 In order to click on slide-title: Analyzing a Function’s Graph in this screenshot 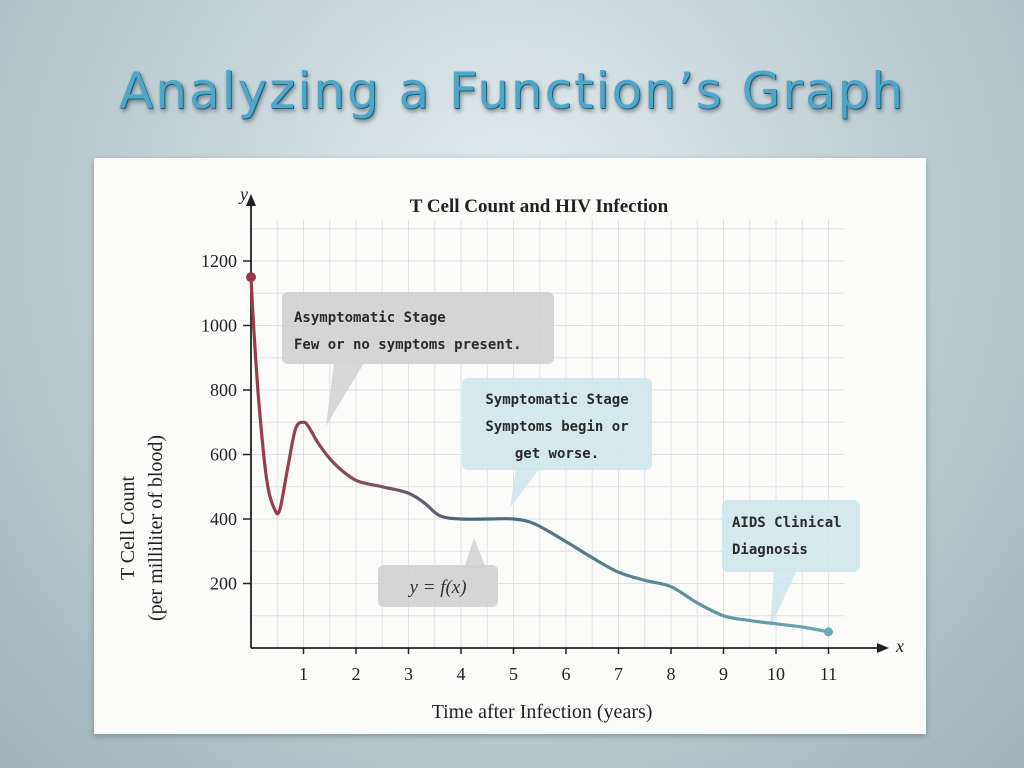, I will do `click(512, 91)`.